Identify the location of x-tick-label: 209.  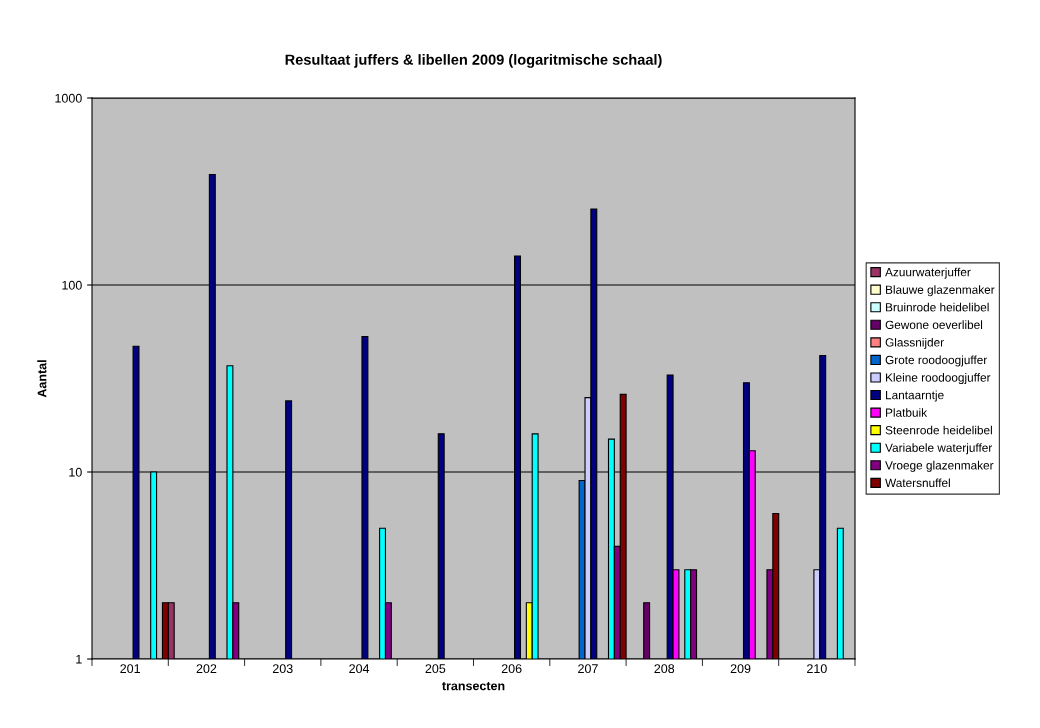
(740, 669).